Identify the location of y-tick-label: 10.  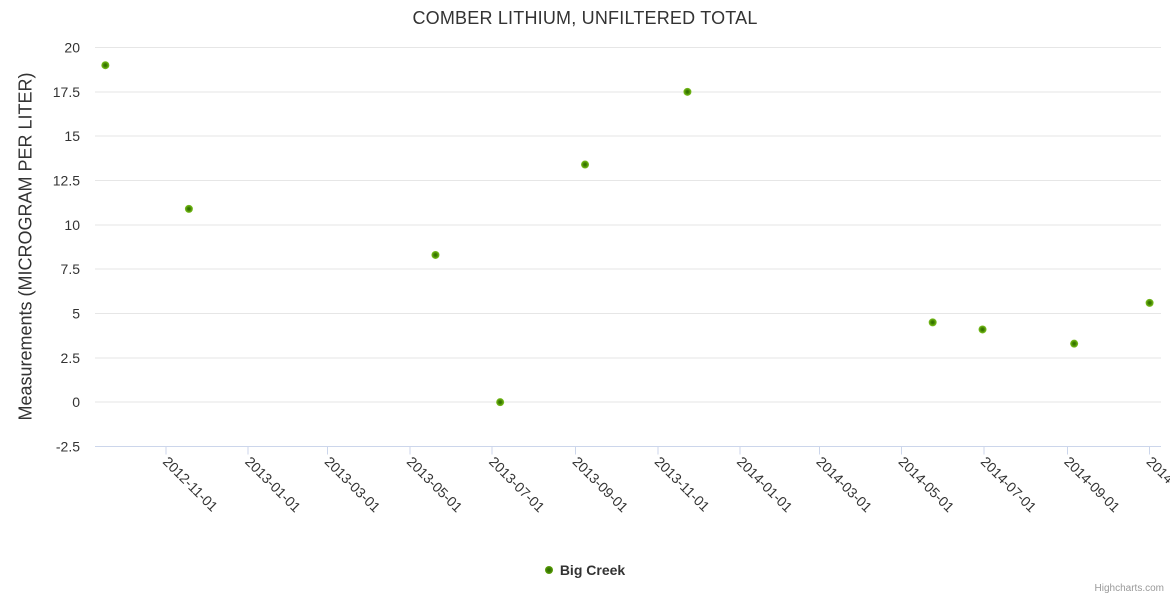
(72, 225).